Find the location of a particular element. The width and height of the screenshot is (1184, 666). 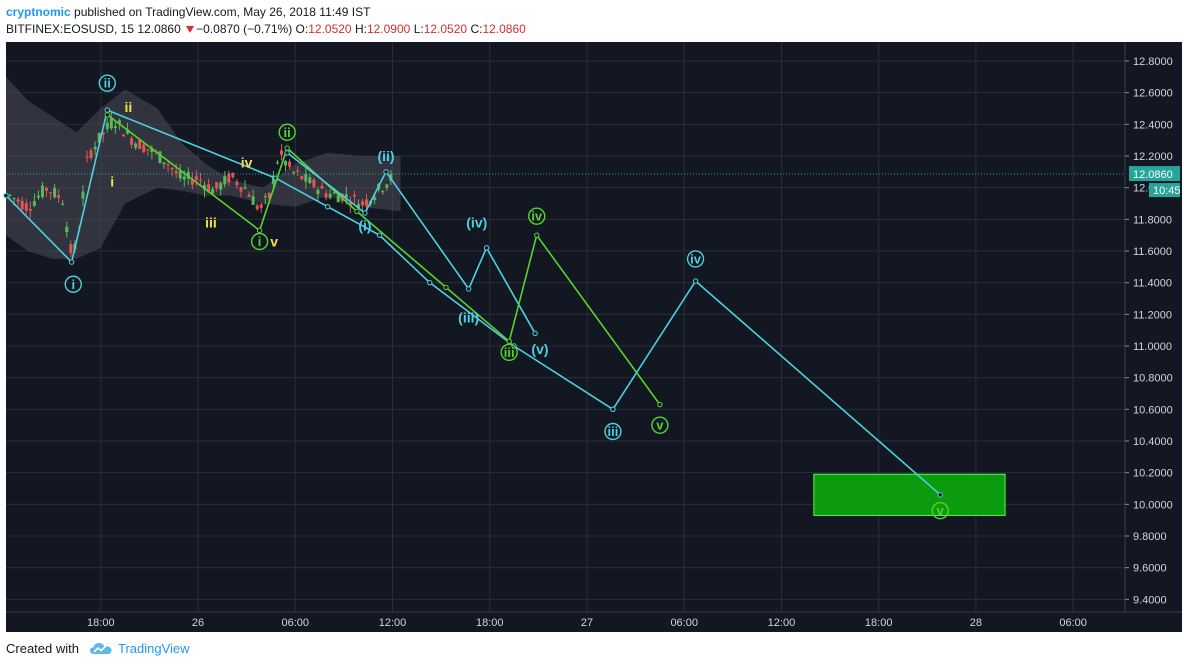

y-tick-label: 12.6000 is located at coordinates (1153, 94).